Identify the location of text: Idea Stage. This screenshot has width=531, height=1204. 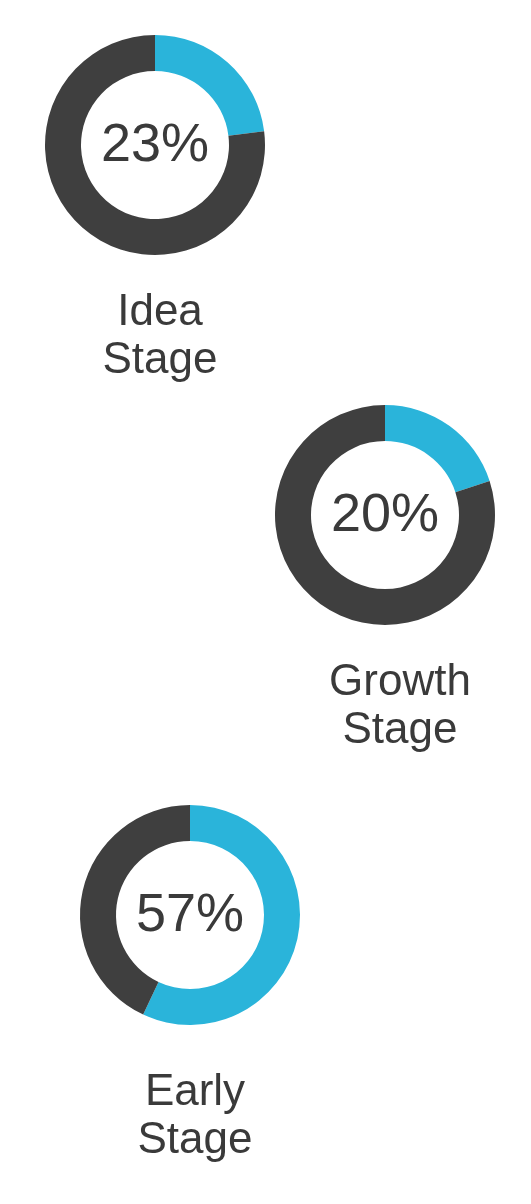
(160, 333).